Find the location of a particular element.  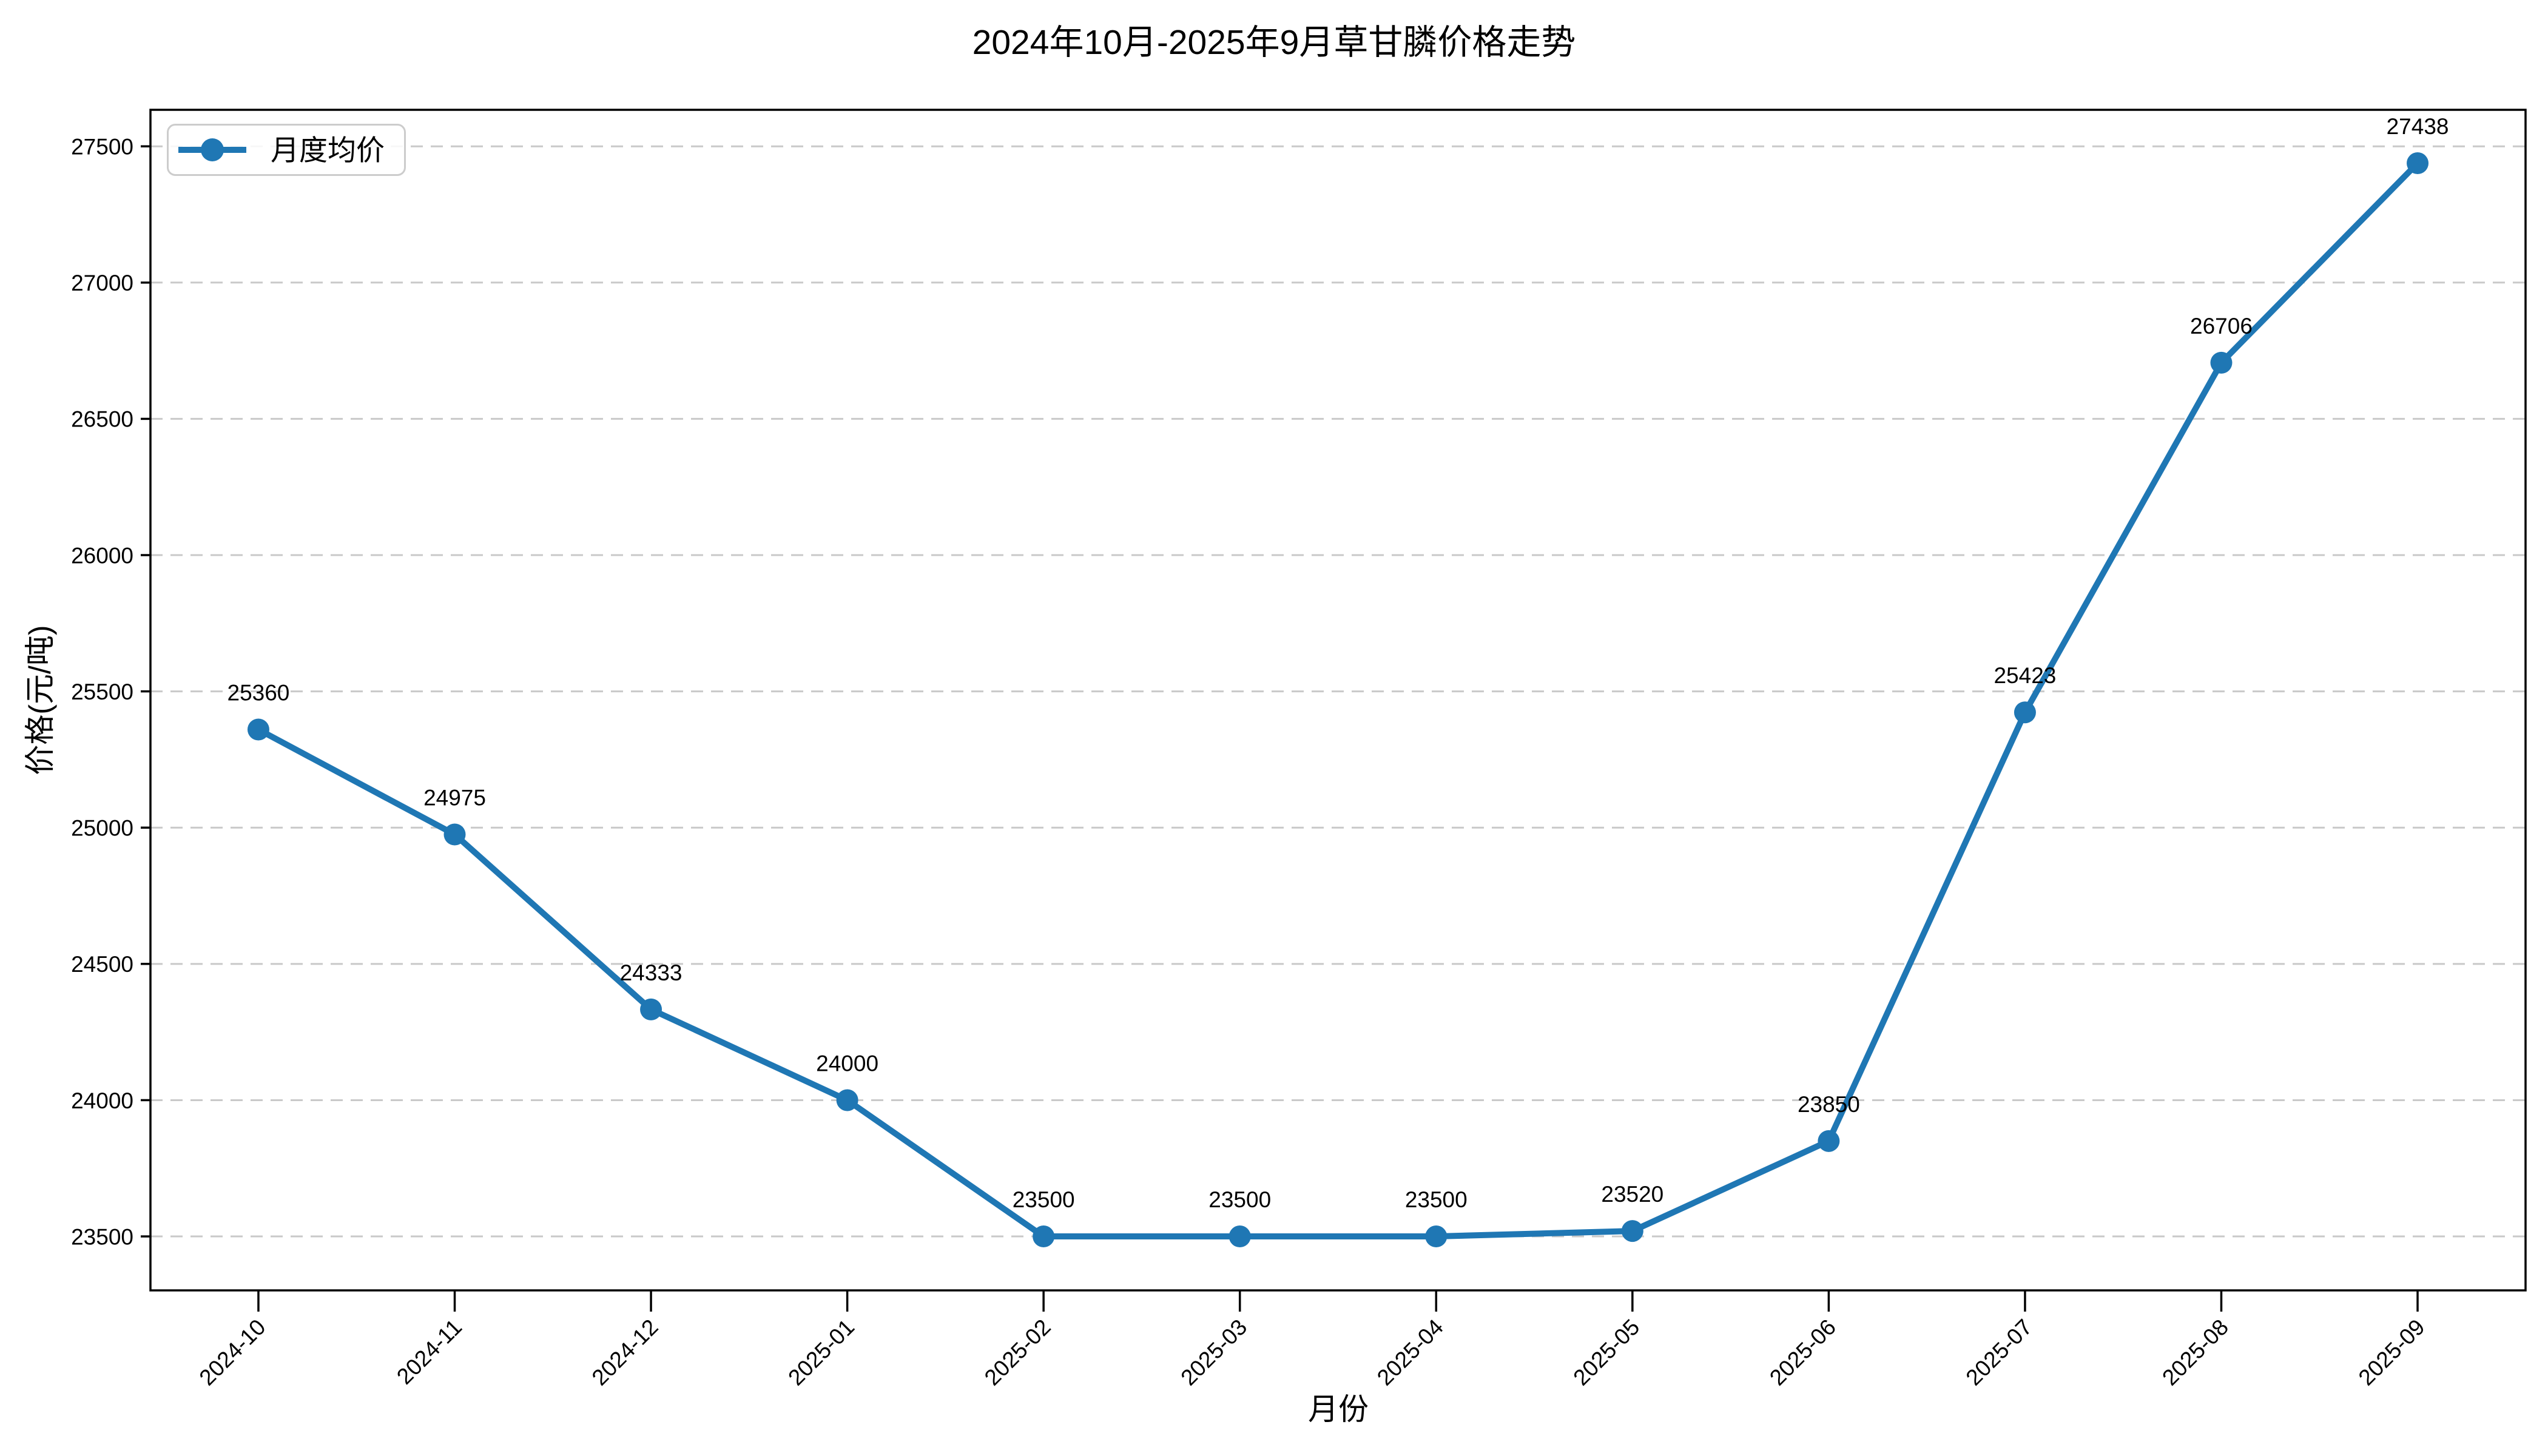

data-point-label: 26706 is located at coordinates (2221, 326).